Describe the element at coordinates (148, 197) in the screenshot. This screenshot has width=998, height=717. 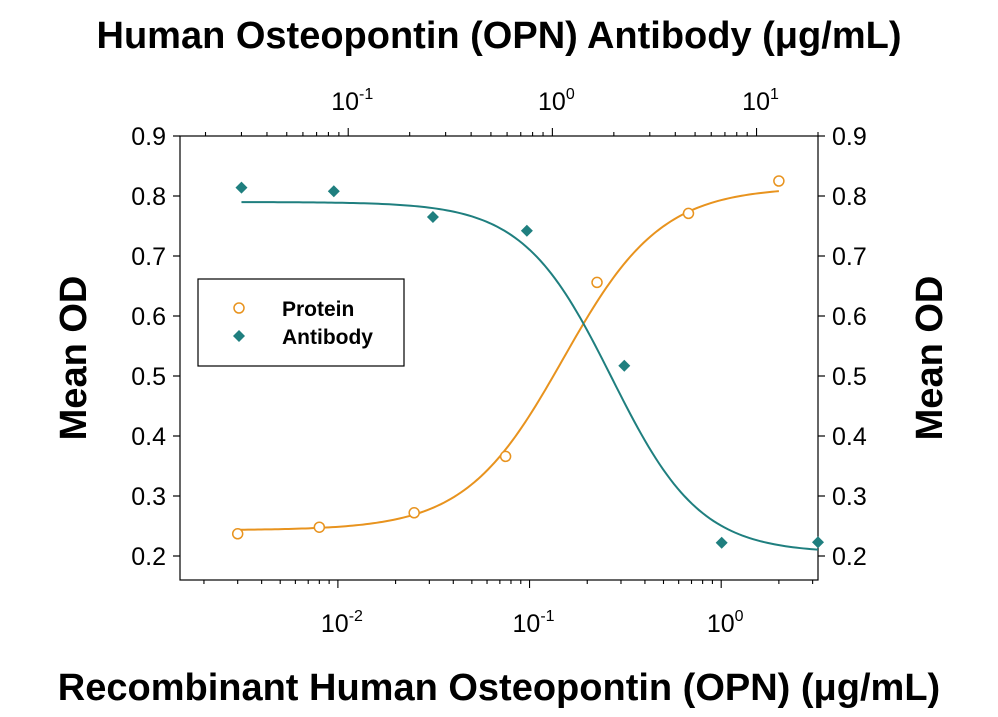
I see `y-tick-label-left: 0.8` at that location.